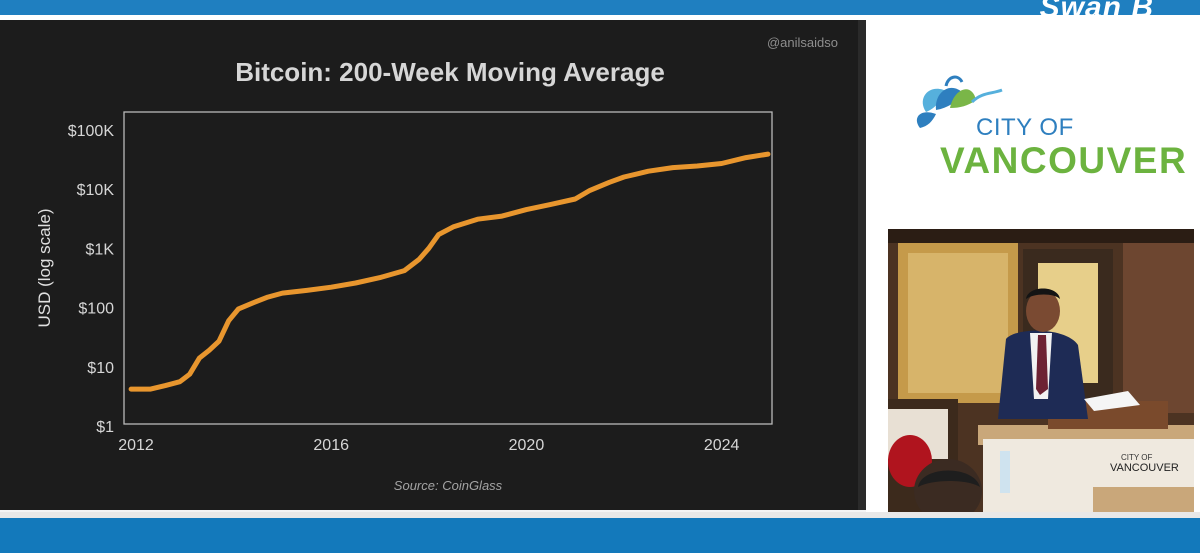  I want to click on credit-text: @anilsaidso, so click(802, 42).